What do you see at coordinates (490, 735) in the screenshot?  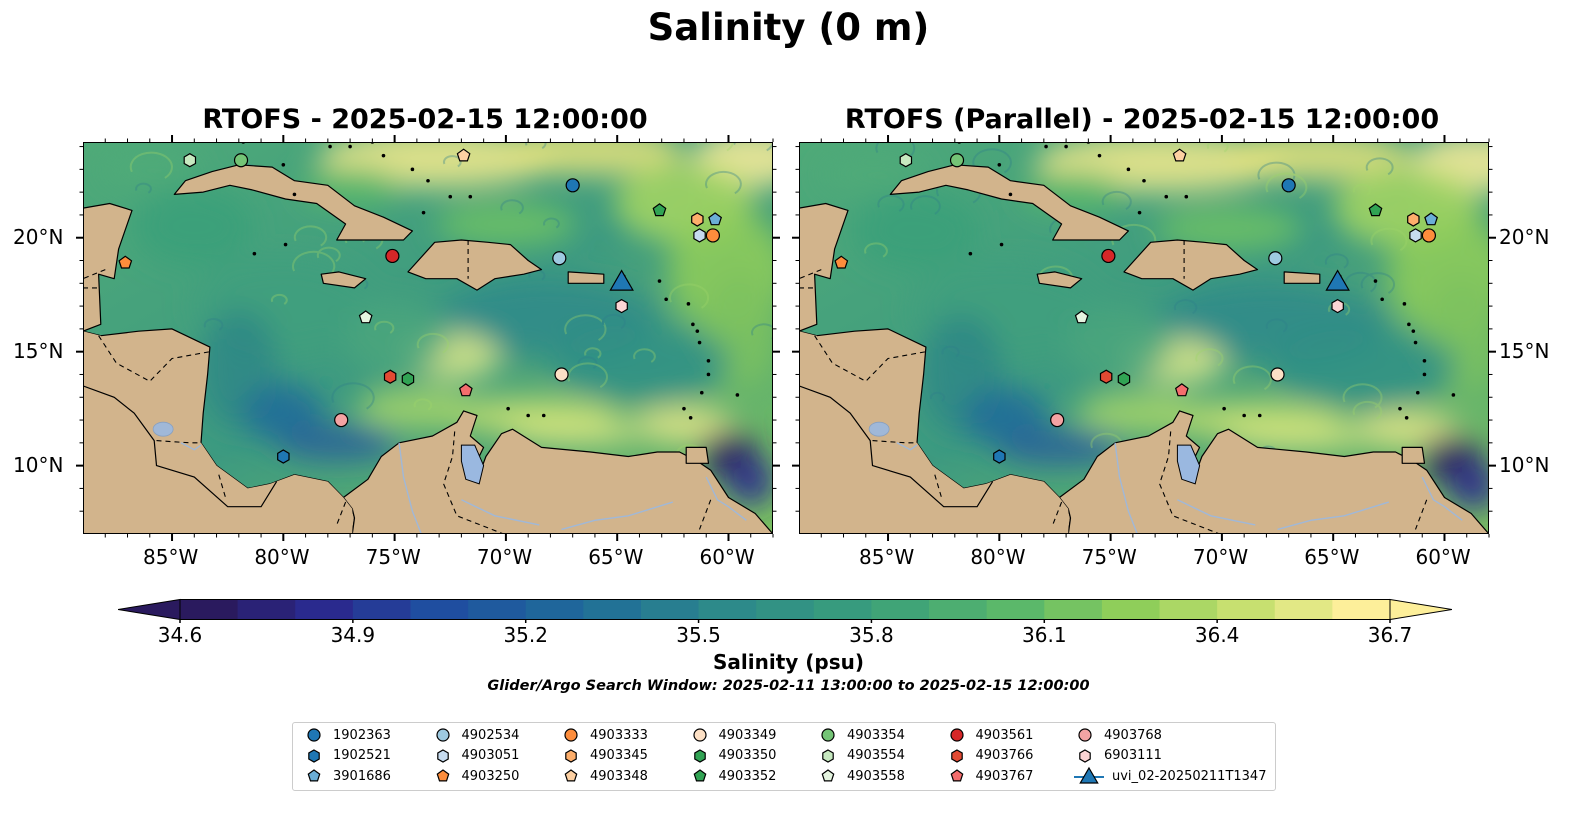 I see `legend-label: 4902534` at bounding box center [490, 735].